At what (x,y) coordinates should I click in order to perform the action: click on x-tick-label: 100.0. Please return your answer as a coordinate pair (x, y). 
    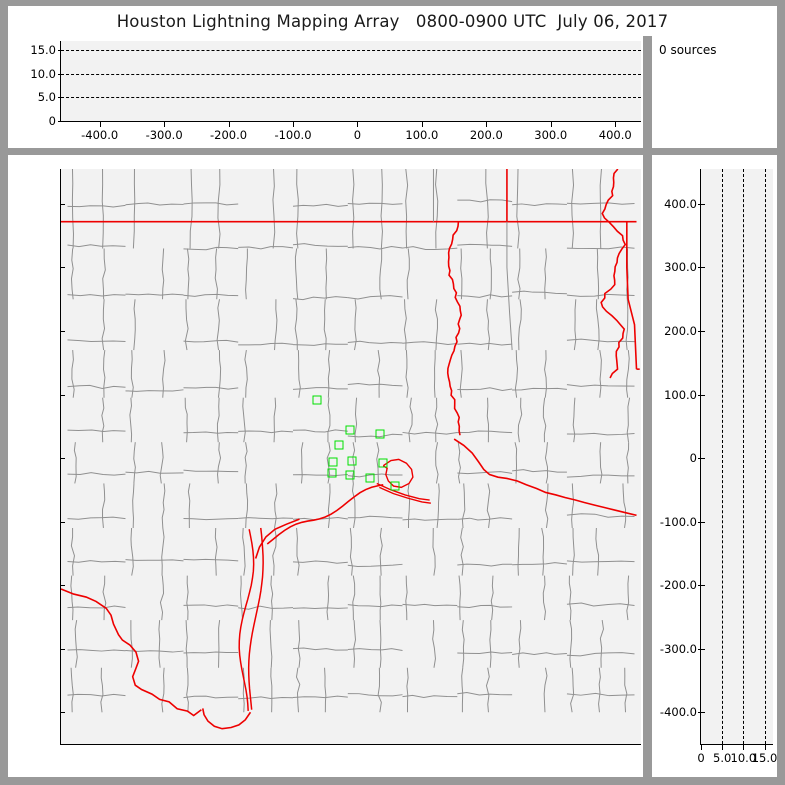
    Looking at the image, I should click on (422, 135).